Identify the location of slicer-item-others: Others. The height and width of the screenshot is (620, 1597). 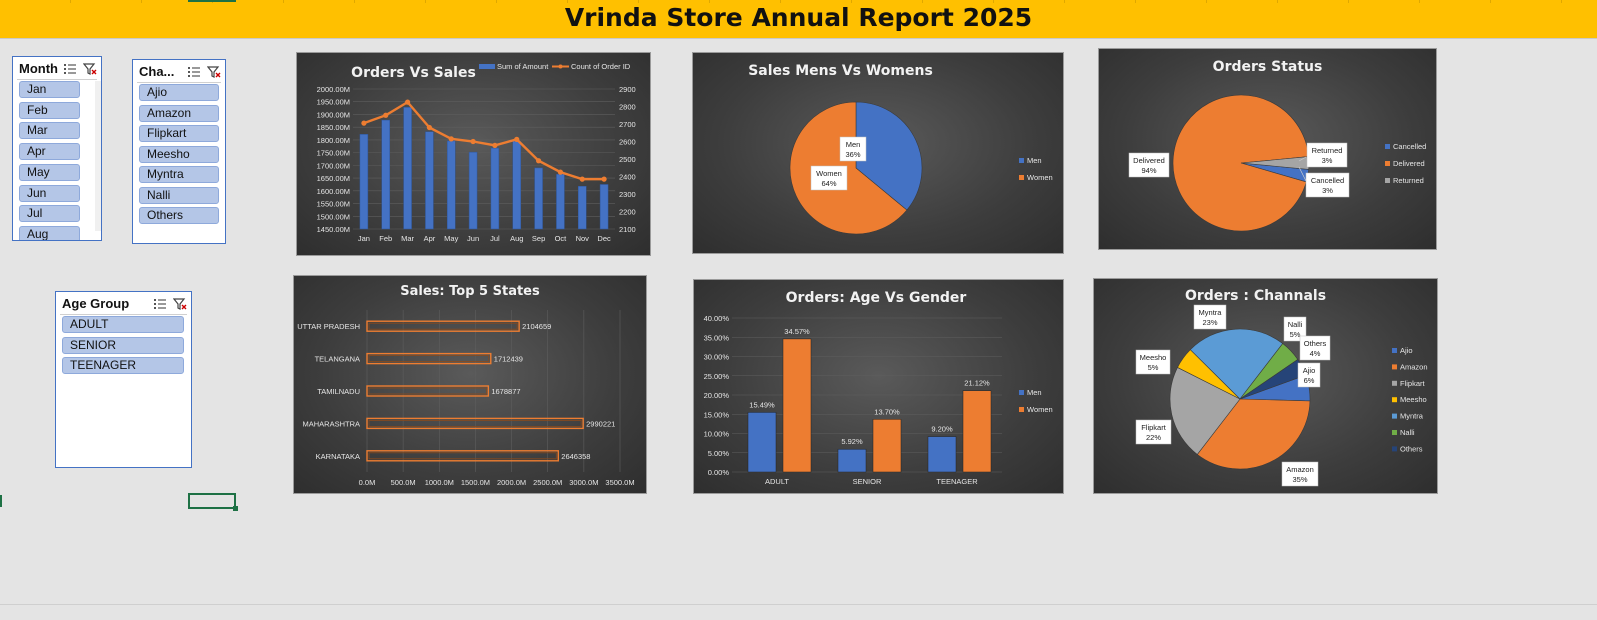
(179, 215).